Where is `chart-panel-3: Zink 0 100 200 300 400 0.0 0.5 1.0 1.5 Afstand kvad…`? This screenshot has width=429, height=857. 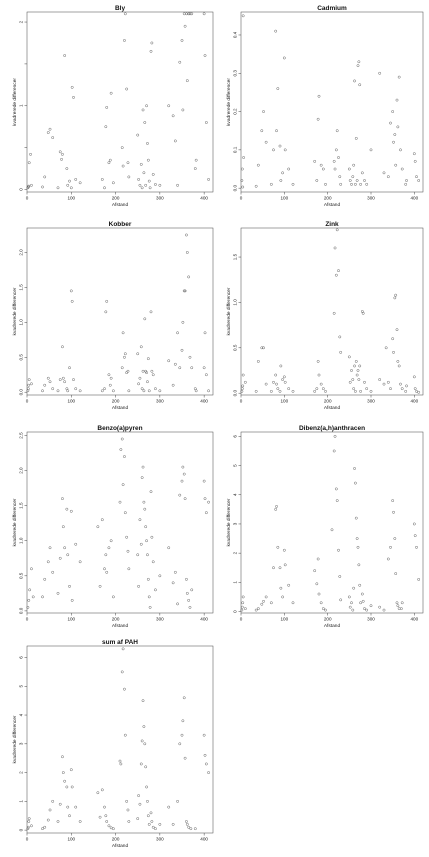
chart-panel-3: Zink 0 100 200 300 400 0.0 0.5 1.0 1.5 Afstand kvad… is located at coordinates (325, 316).